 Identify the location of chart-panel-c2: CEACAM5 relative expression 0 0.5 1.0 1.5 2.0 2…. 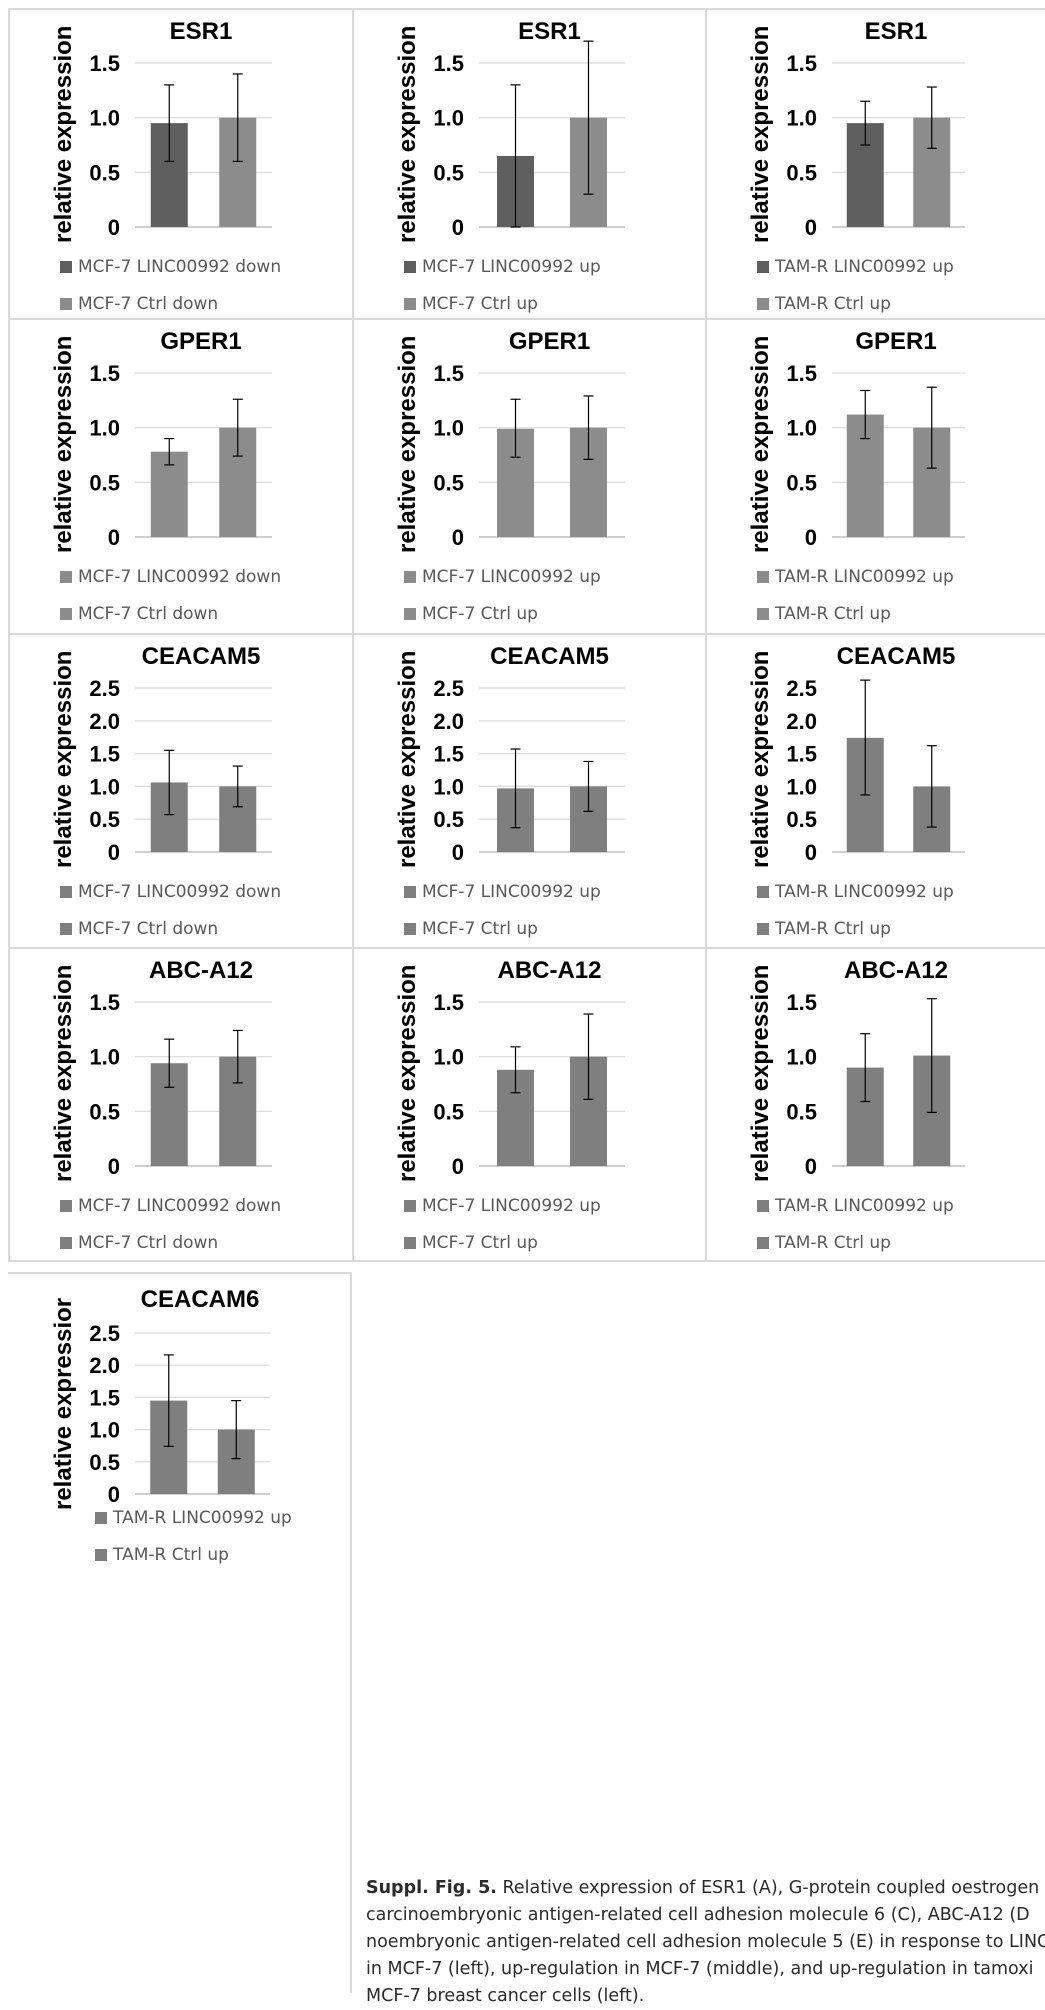
(529, 791).